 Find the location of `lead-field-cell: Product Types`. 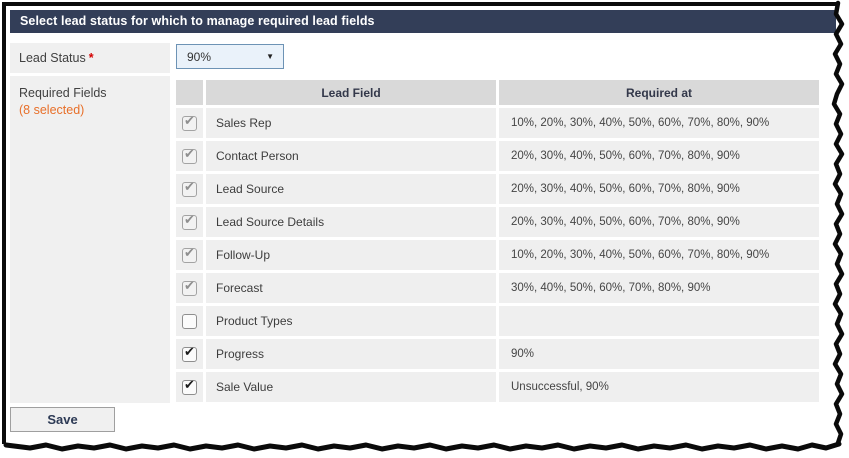

lead-field-cell: Product Types is located at coordinates (351, 321).